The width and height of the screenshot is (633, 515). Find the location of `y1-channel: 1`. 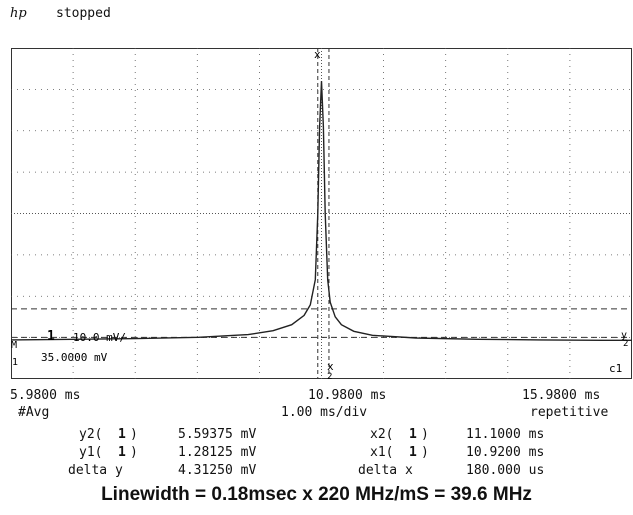

y1-channel: 1 is located at coordinates (122, 452).